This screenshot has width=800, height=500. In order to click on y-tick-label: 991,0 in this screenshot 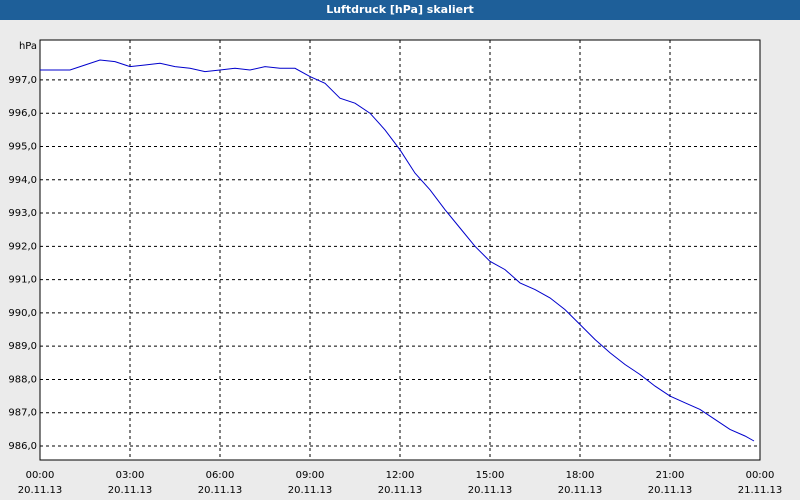, I will do `click(22, 280)`.